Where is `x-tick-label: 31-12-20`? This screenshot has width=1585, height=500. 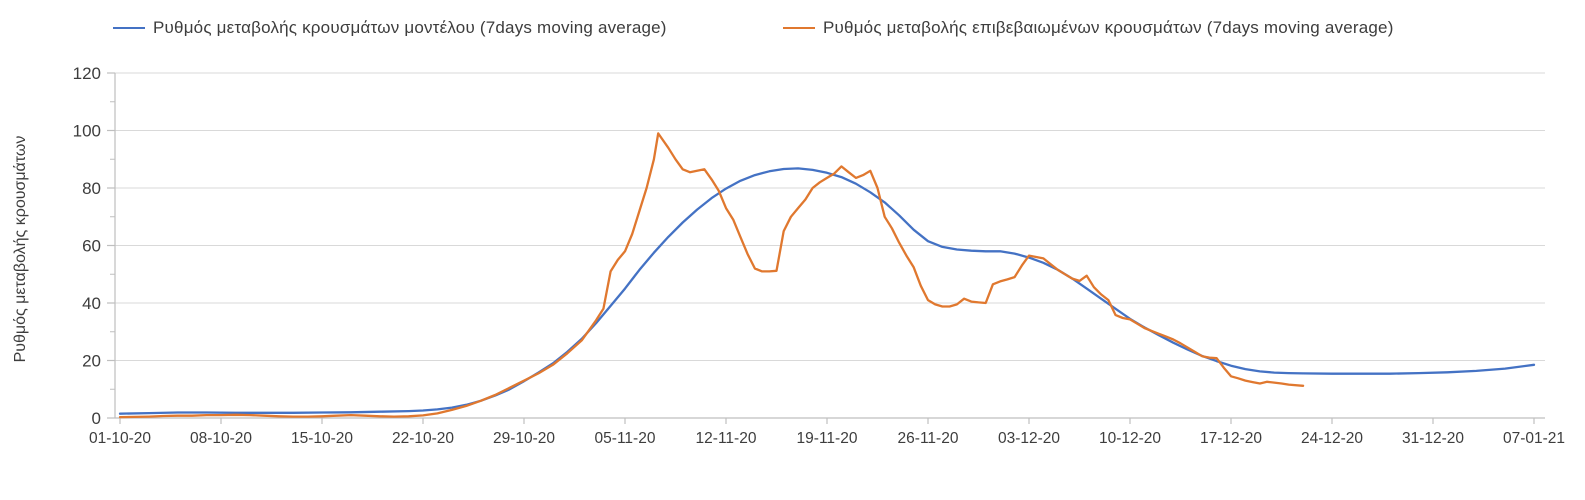
x-tick-label: 31-12-20 is located at coordinates (1433, 438).